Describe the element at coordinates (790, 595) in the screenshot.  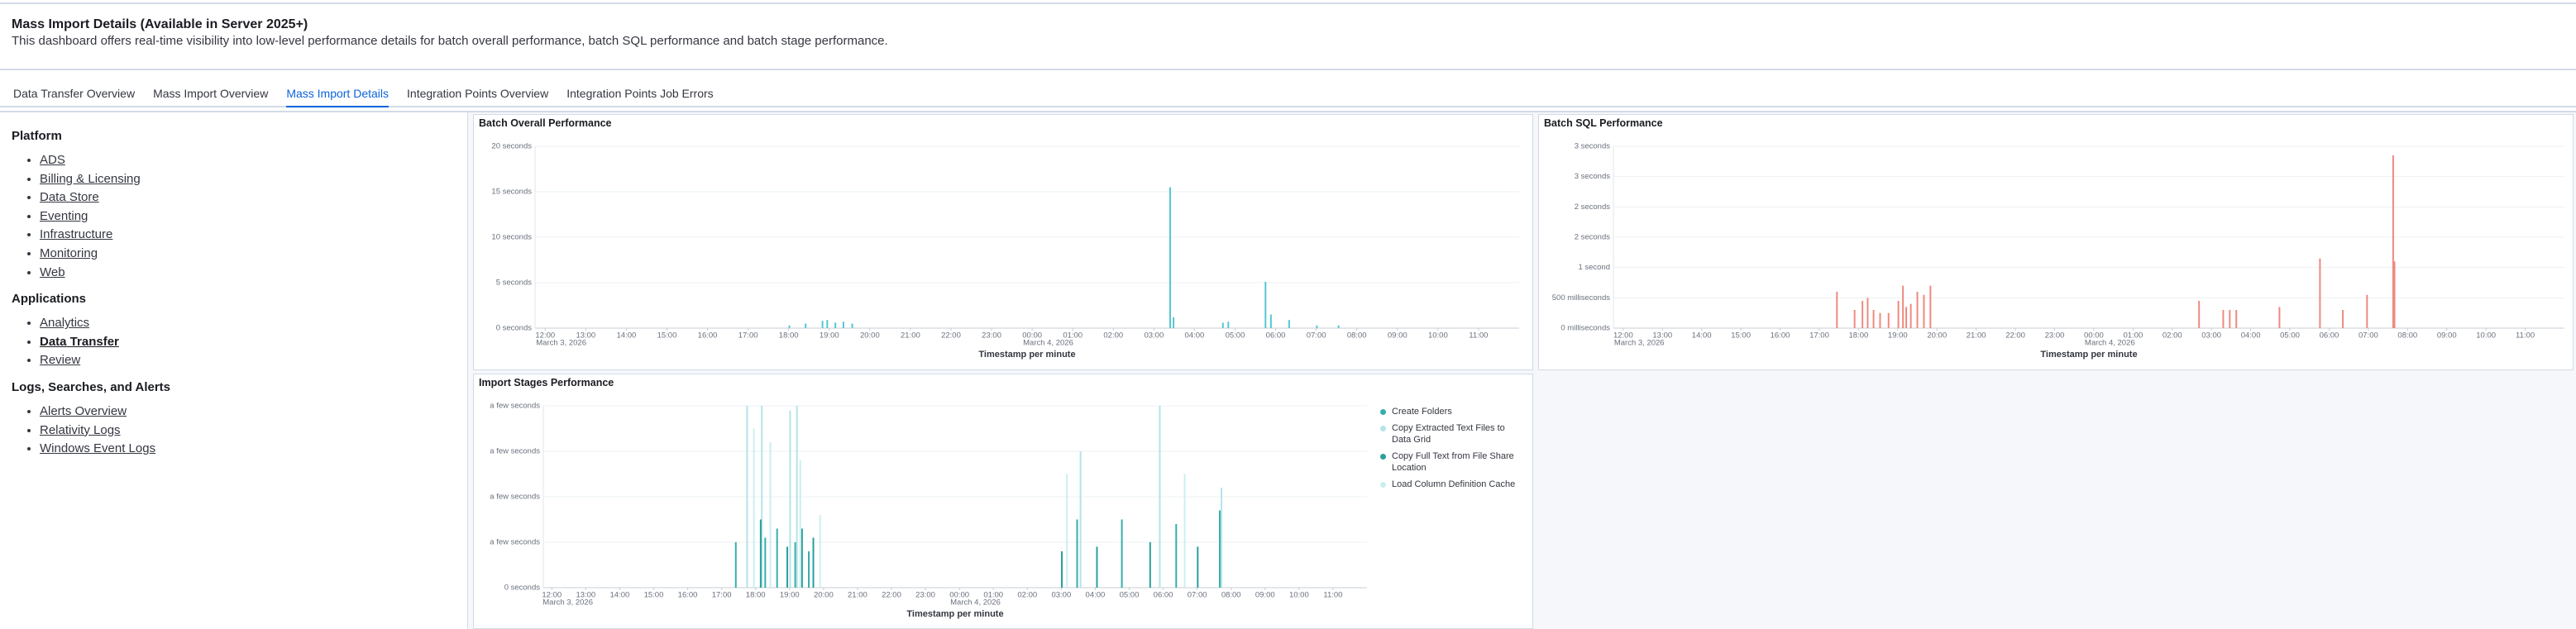
I see `x-tick-label: 19:00` at that location.